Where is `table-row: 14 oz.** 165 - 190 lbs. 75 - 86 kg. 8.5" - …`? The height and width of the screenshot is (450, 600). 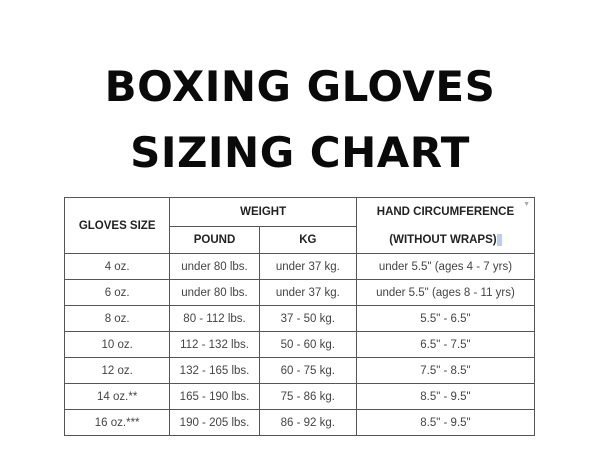 table-row: 14 oz.** 165 - 190 lbs. 75 - 86 kg. 8.5" - … is located at coordinates (299, 396).